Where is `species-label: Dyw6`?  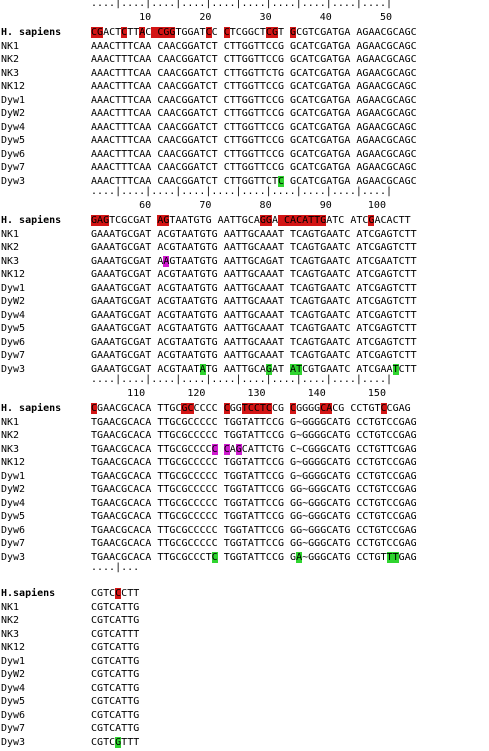 species-label: Dyw6 is located at coordinates (13, 715).